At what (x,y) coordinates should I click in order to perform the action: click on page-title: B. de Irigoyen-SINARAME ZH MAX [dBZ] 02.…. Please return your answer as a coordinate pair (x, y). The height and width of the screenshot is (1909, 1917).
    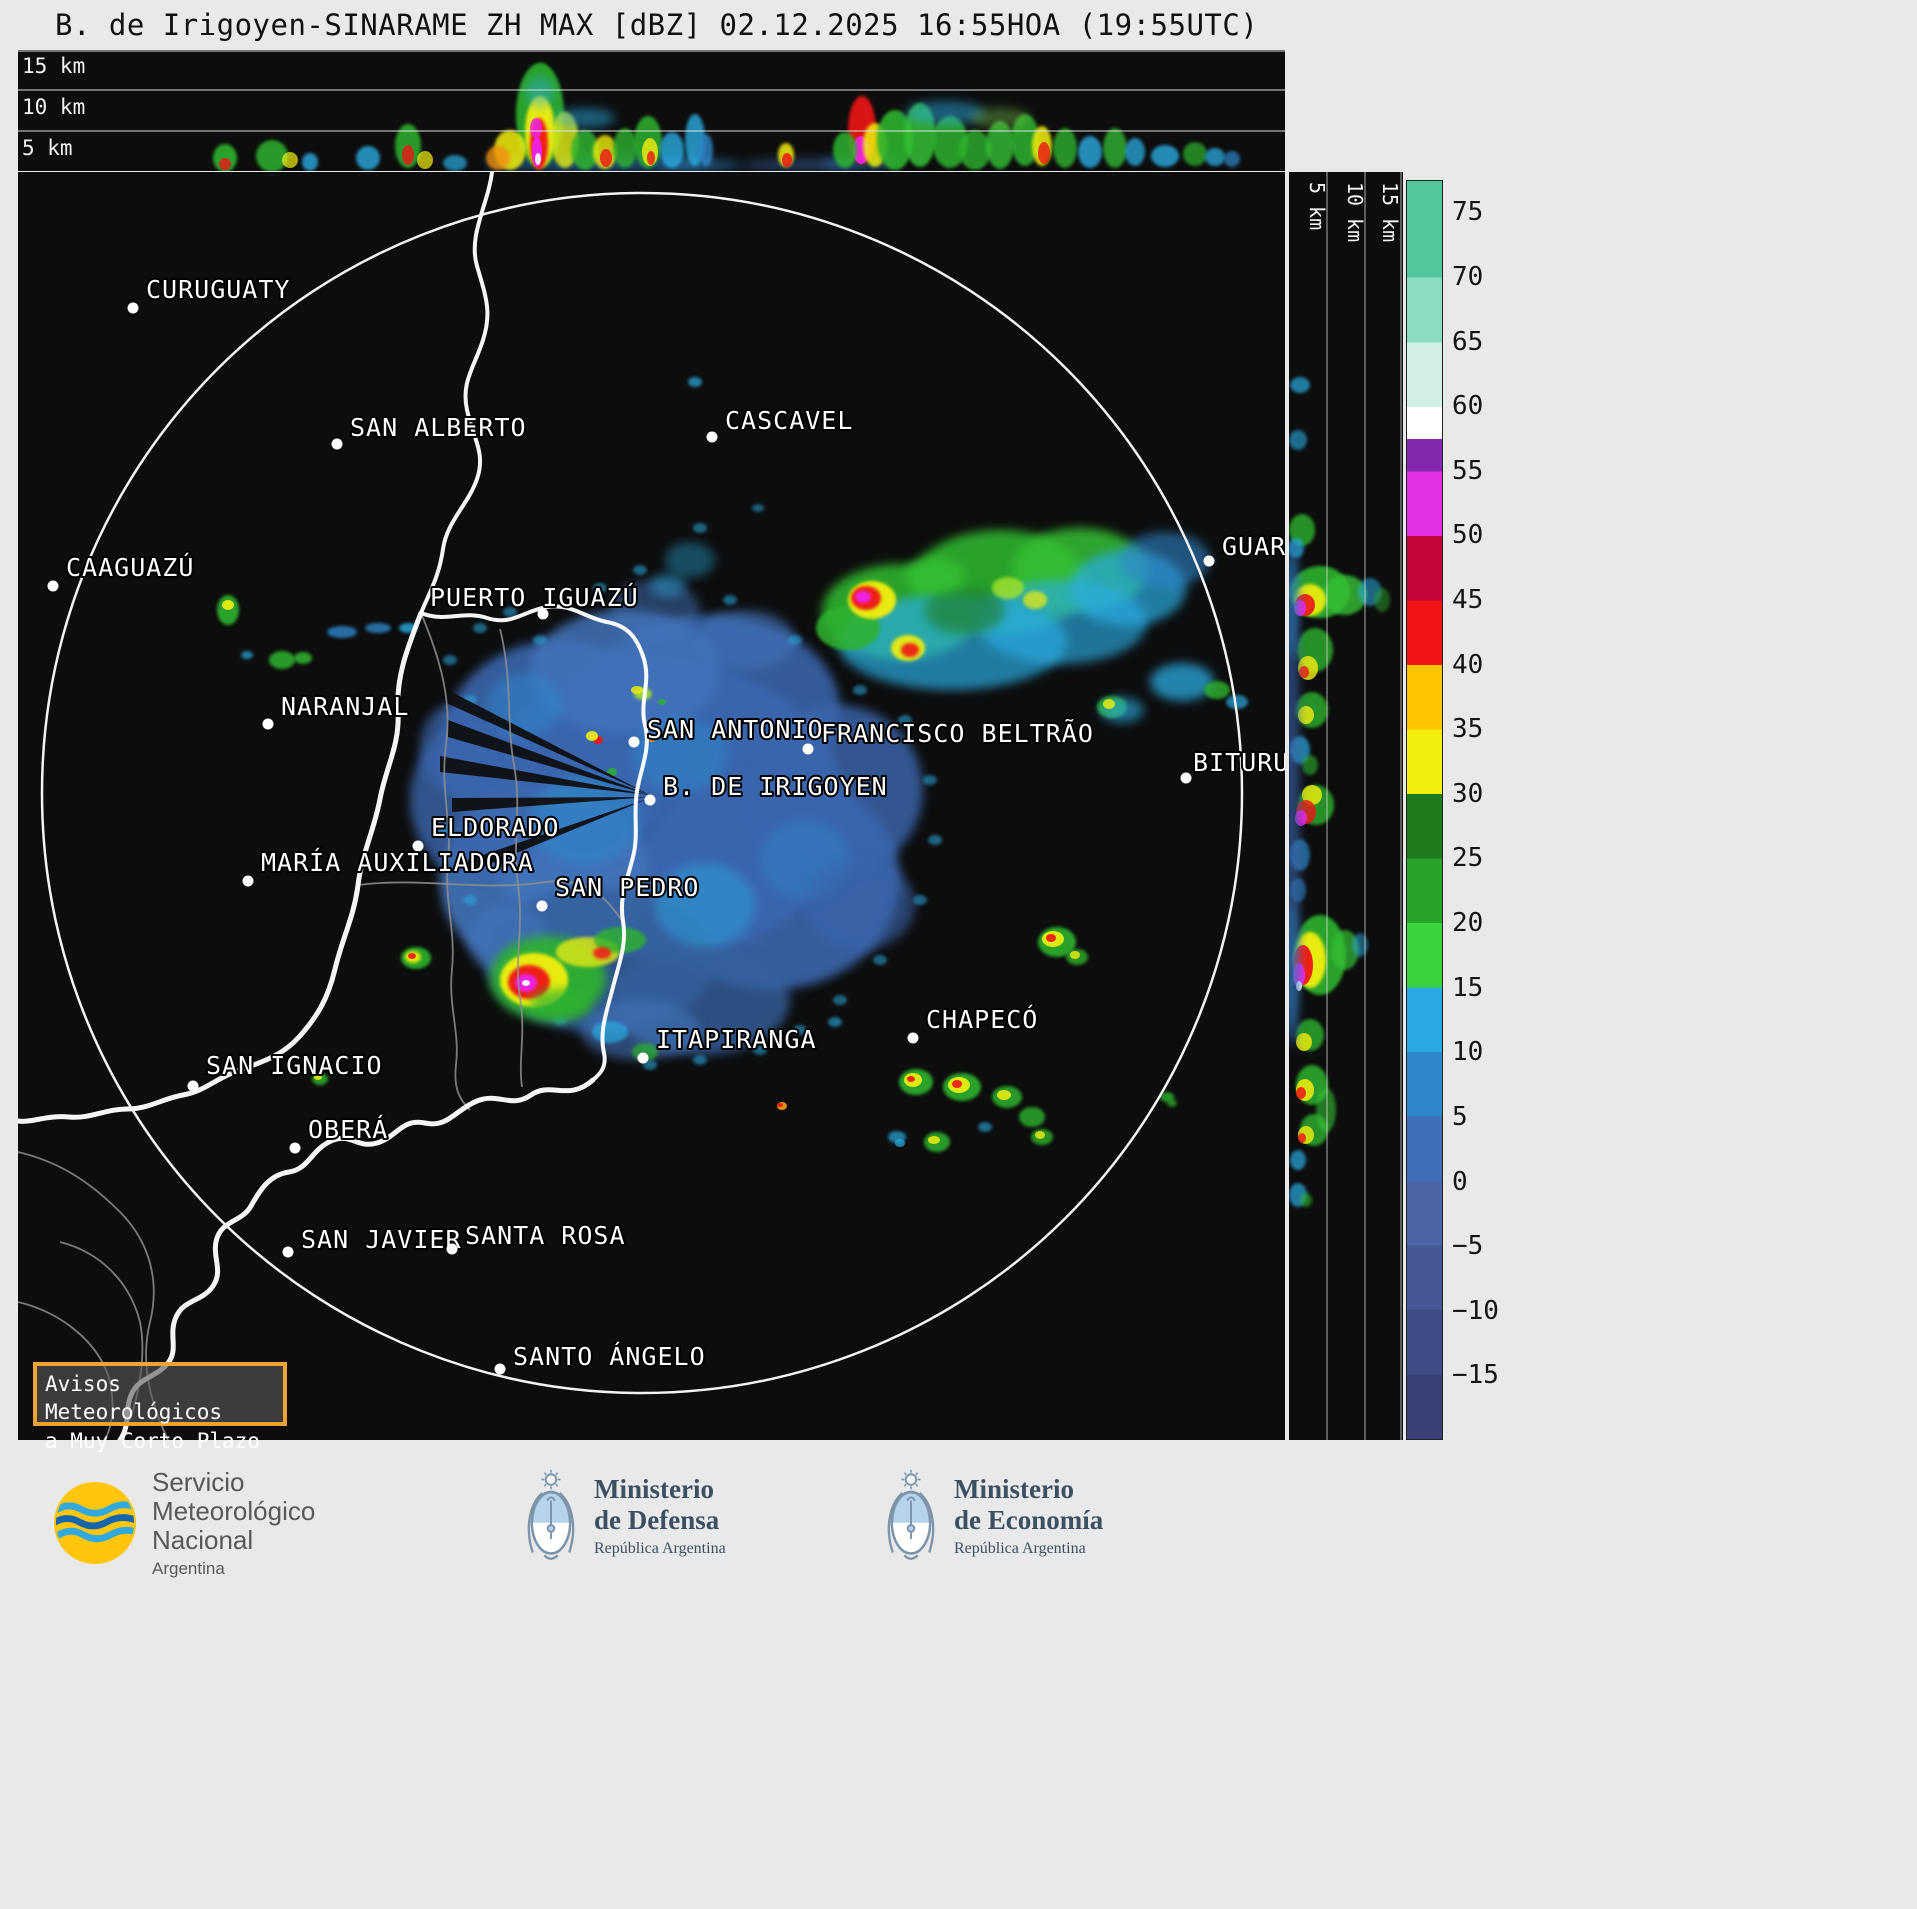
    Looking at the image, I should click on (657, 25).